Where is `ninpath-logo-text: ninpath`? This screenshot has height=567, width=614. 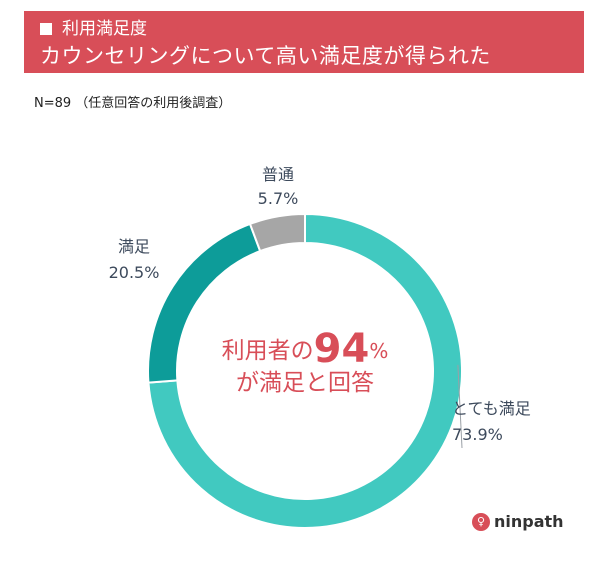
ninpath-logo-text: ninpath is located at coordinates (529, 521).